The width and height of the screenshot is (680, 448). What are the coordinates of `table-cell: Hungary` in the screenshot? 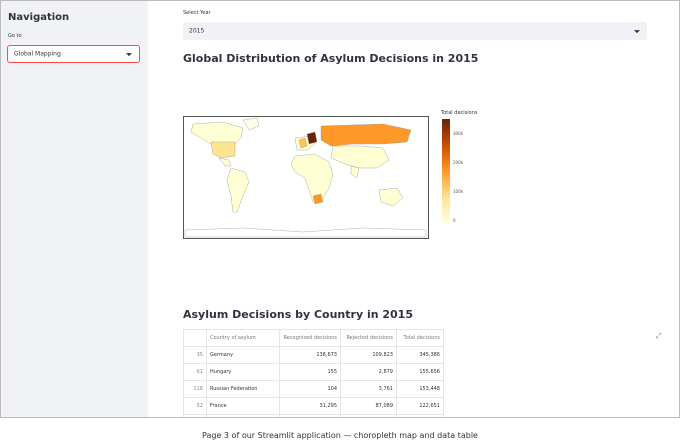 It's located at (243, 372).